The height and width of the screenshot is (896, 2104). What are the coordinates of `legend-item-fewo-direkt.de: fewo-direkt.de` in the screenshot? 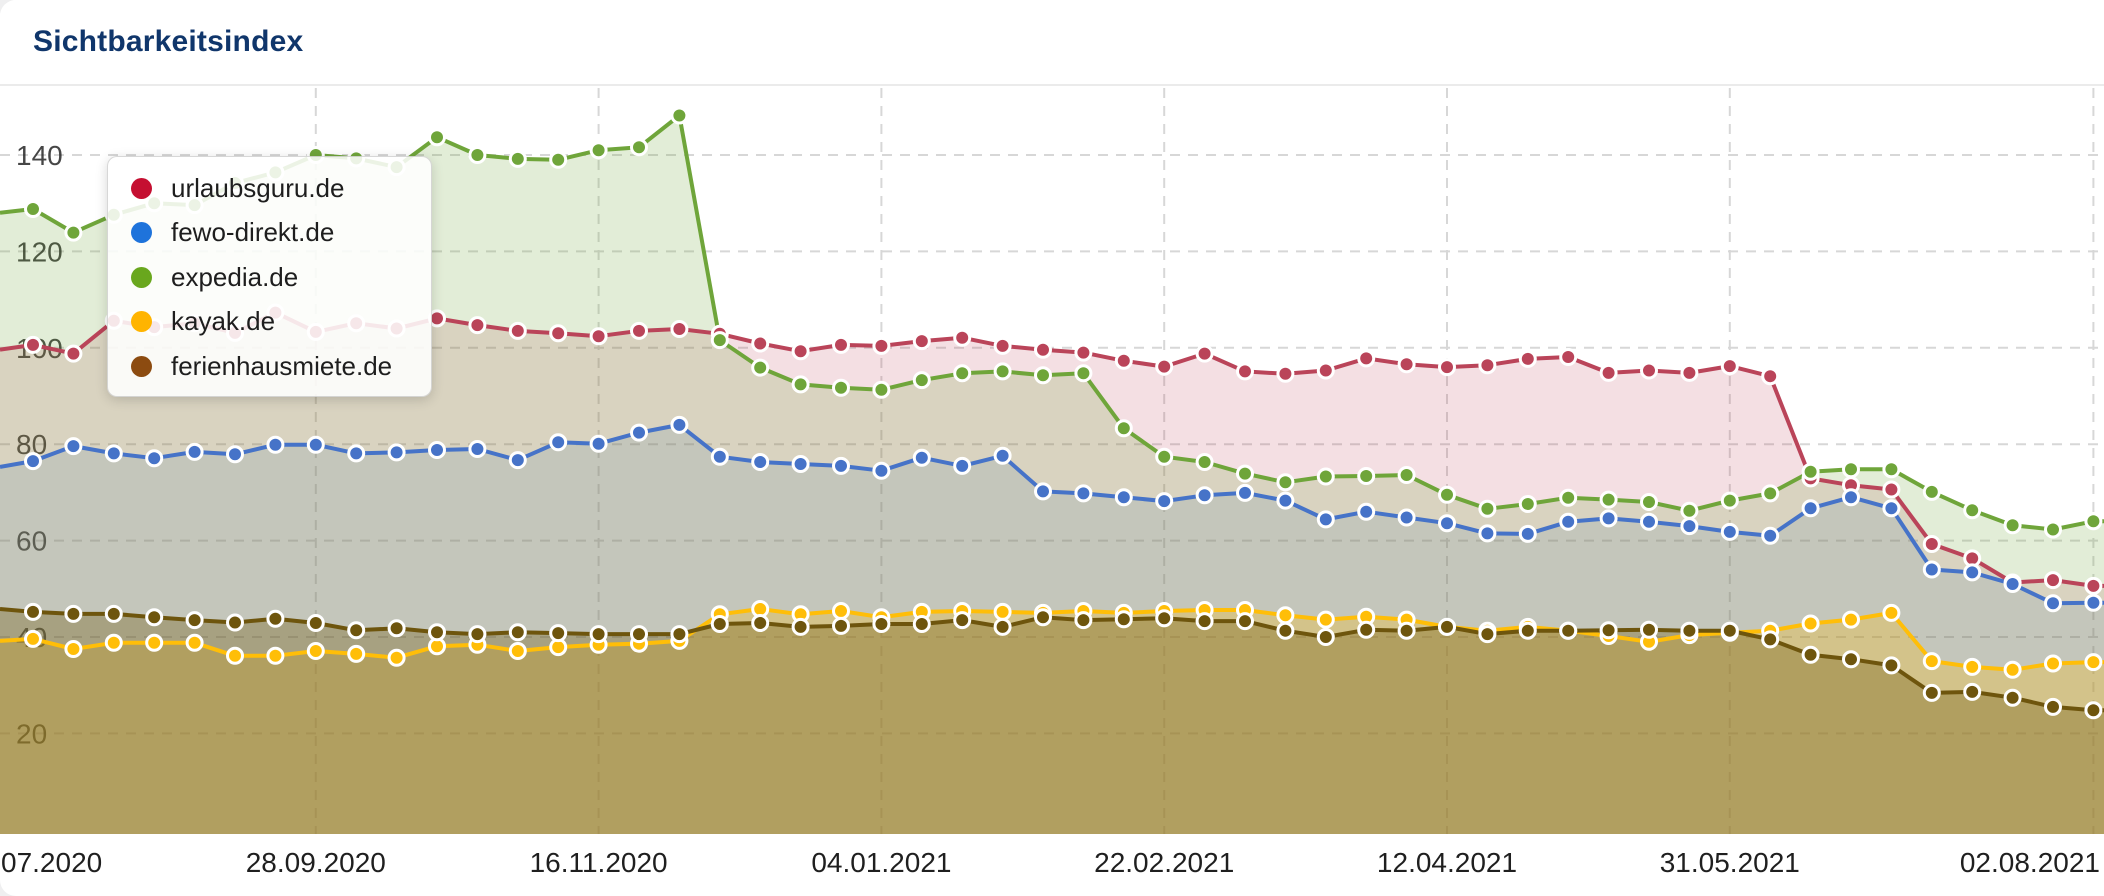 It's located at (272, 232).